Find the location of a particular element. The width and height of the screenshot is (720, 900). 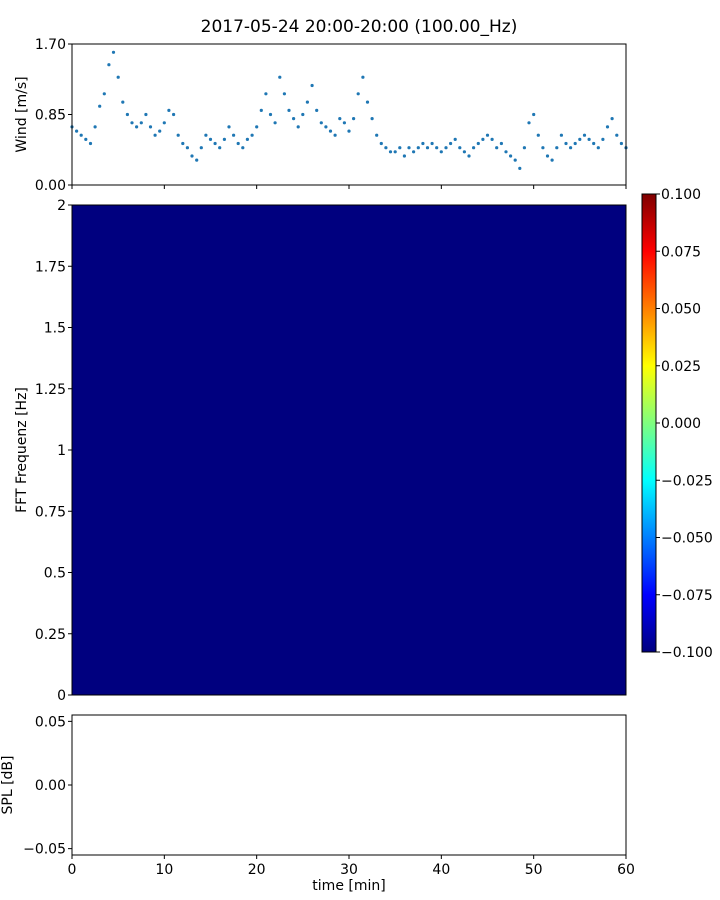

wind-y-axis-label: Wind [m/s] is located at coordinates (22, 114).